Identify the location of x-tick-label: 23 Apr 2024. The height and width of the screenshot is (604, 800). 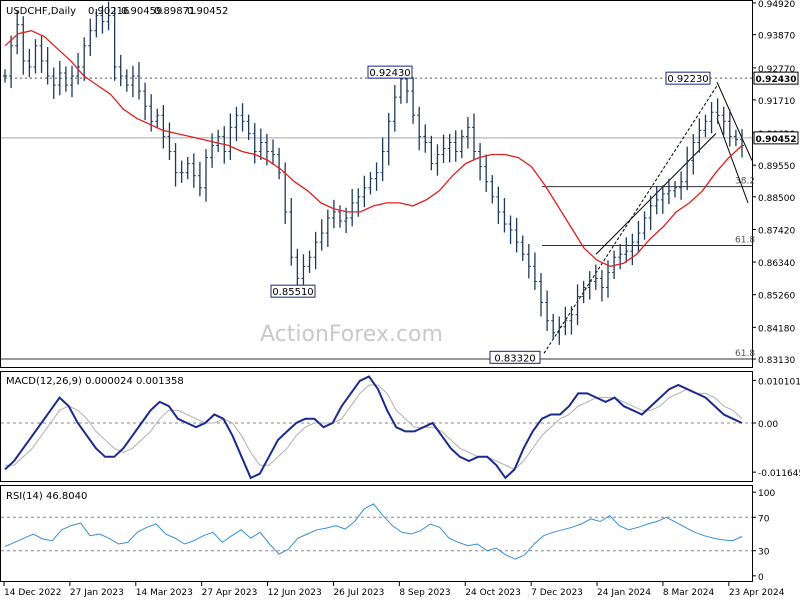
(757, 593).